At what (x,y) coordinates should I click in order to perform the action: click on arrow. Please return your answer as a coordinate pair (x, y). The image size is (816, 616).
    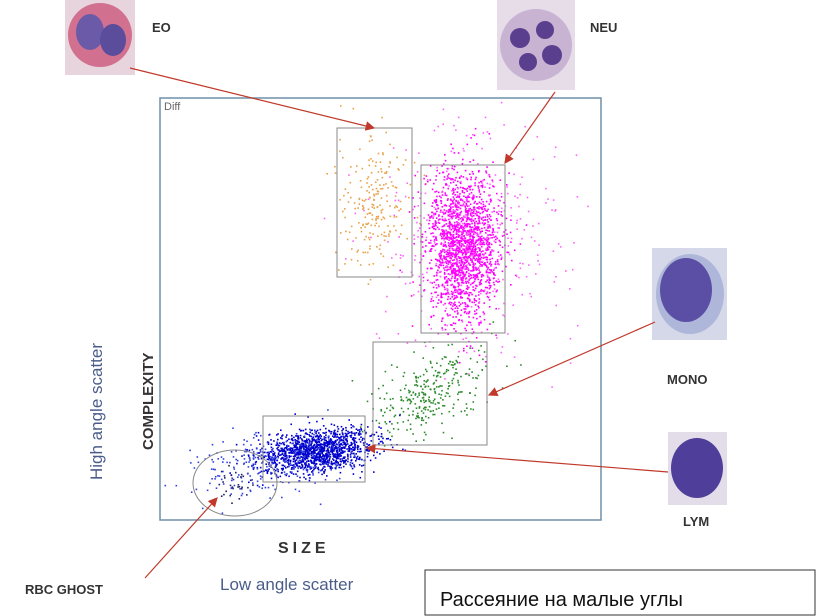
    Looking at the image, I should click on (571, 359).